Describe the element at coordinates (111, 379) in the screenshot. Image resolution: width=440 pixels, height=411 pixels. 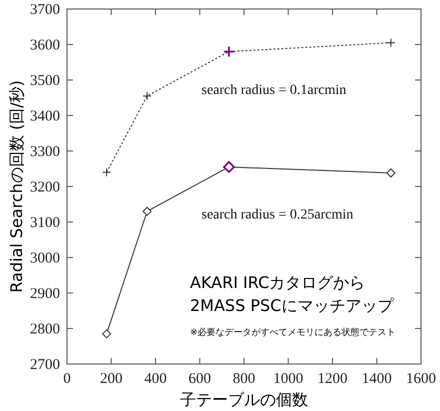
I see `x-tick-label: 200` at that location.